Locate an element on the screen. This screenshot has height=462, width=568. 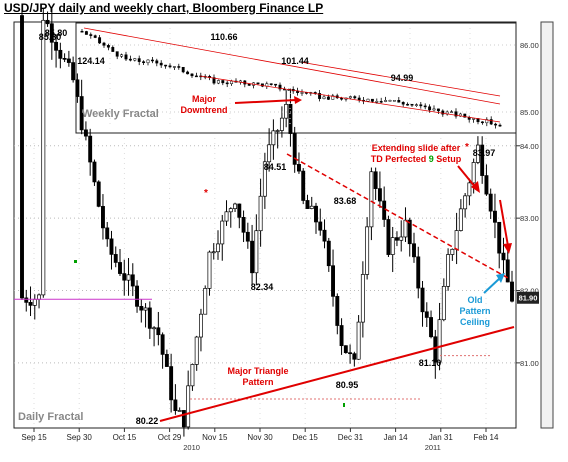
daily-price-label: 80.95 is located at coordinates (347, 385).